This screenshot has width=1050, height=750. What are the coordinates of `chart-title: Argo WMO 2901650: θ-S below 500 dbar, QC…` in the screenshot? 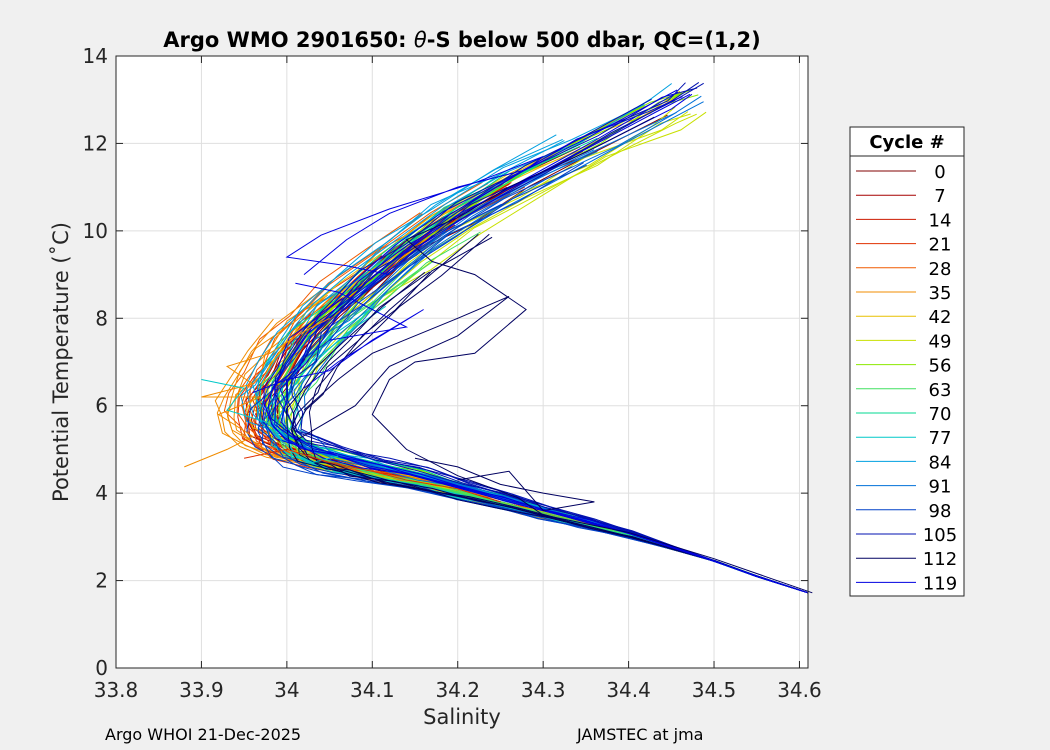 It's located at (461, 40).